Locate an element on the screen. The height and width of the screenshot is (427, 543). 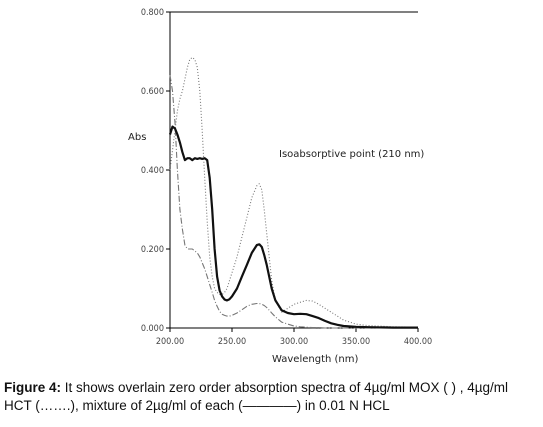
x-axis-title: Wavelength (nm) is located at coordinates (315, 359).